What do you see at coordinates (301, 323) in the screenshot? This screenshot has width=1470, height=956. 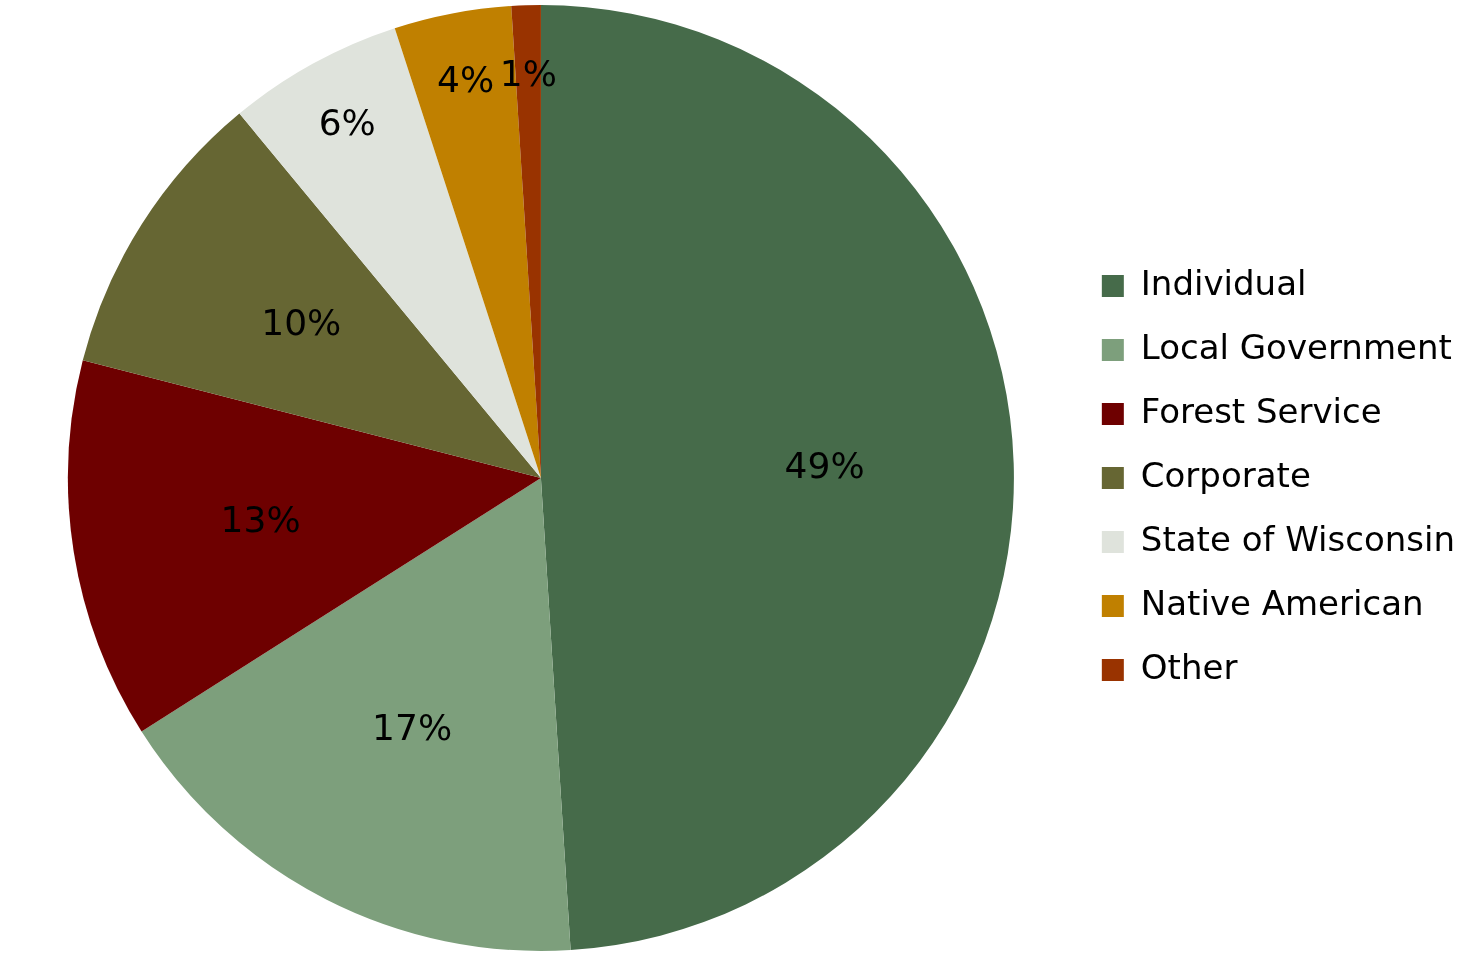 I see `data-label: 10%` at bounding box center [301, 323].